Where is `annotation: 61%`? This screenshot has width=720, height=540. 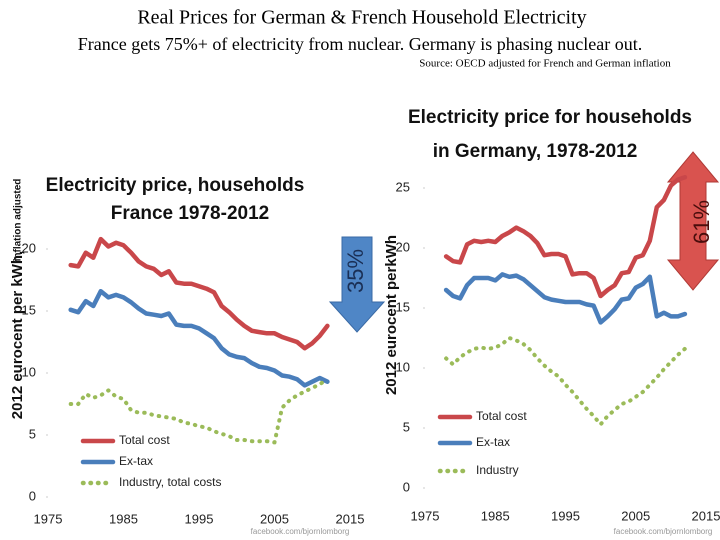
annotation: 61% is located at coordinates (701, 222).